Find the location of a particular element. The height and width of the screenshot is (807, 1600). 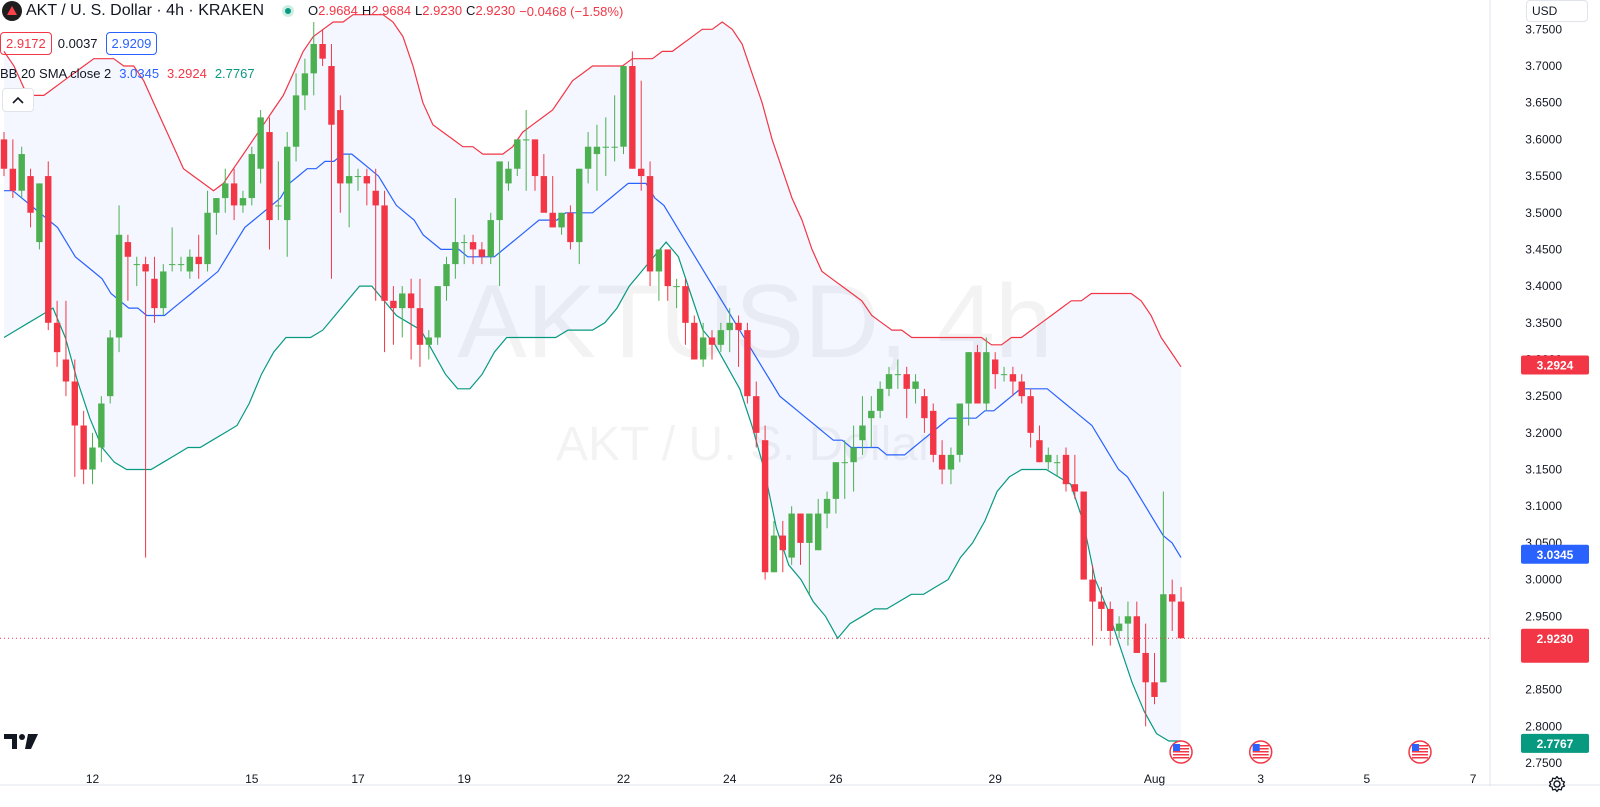

buy-price-button: 2.9209 is located at coordinates (131, 43).